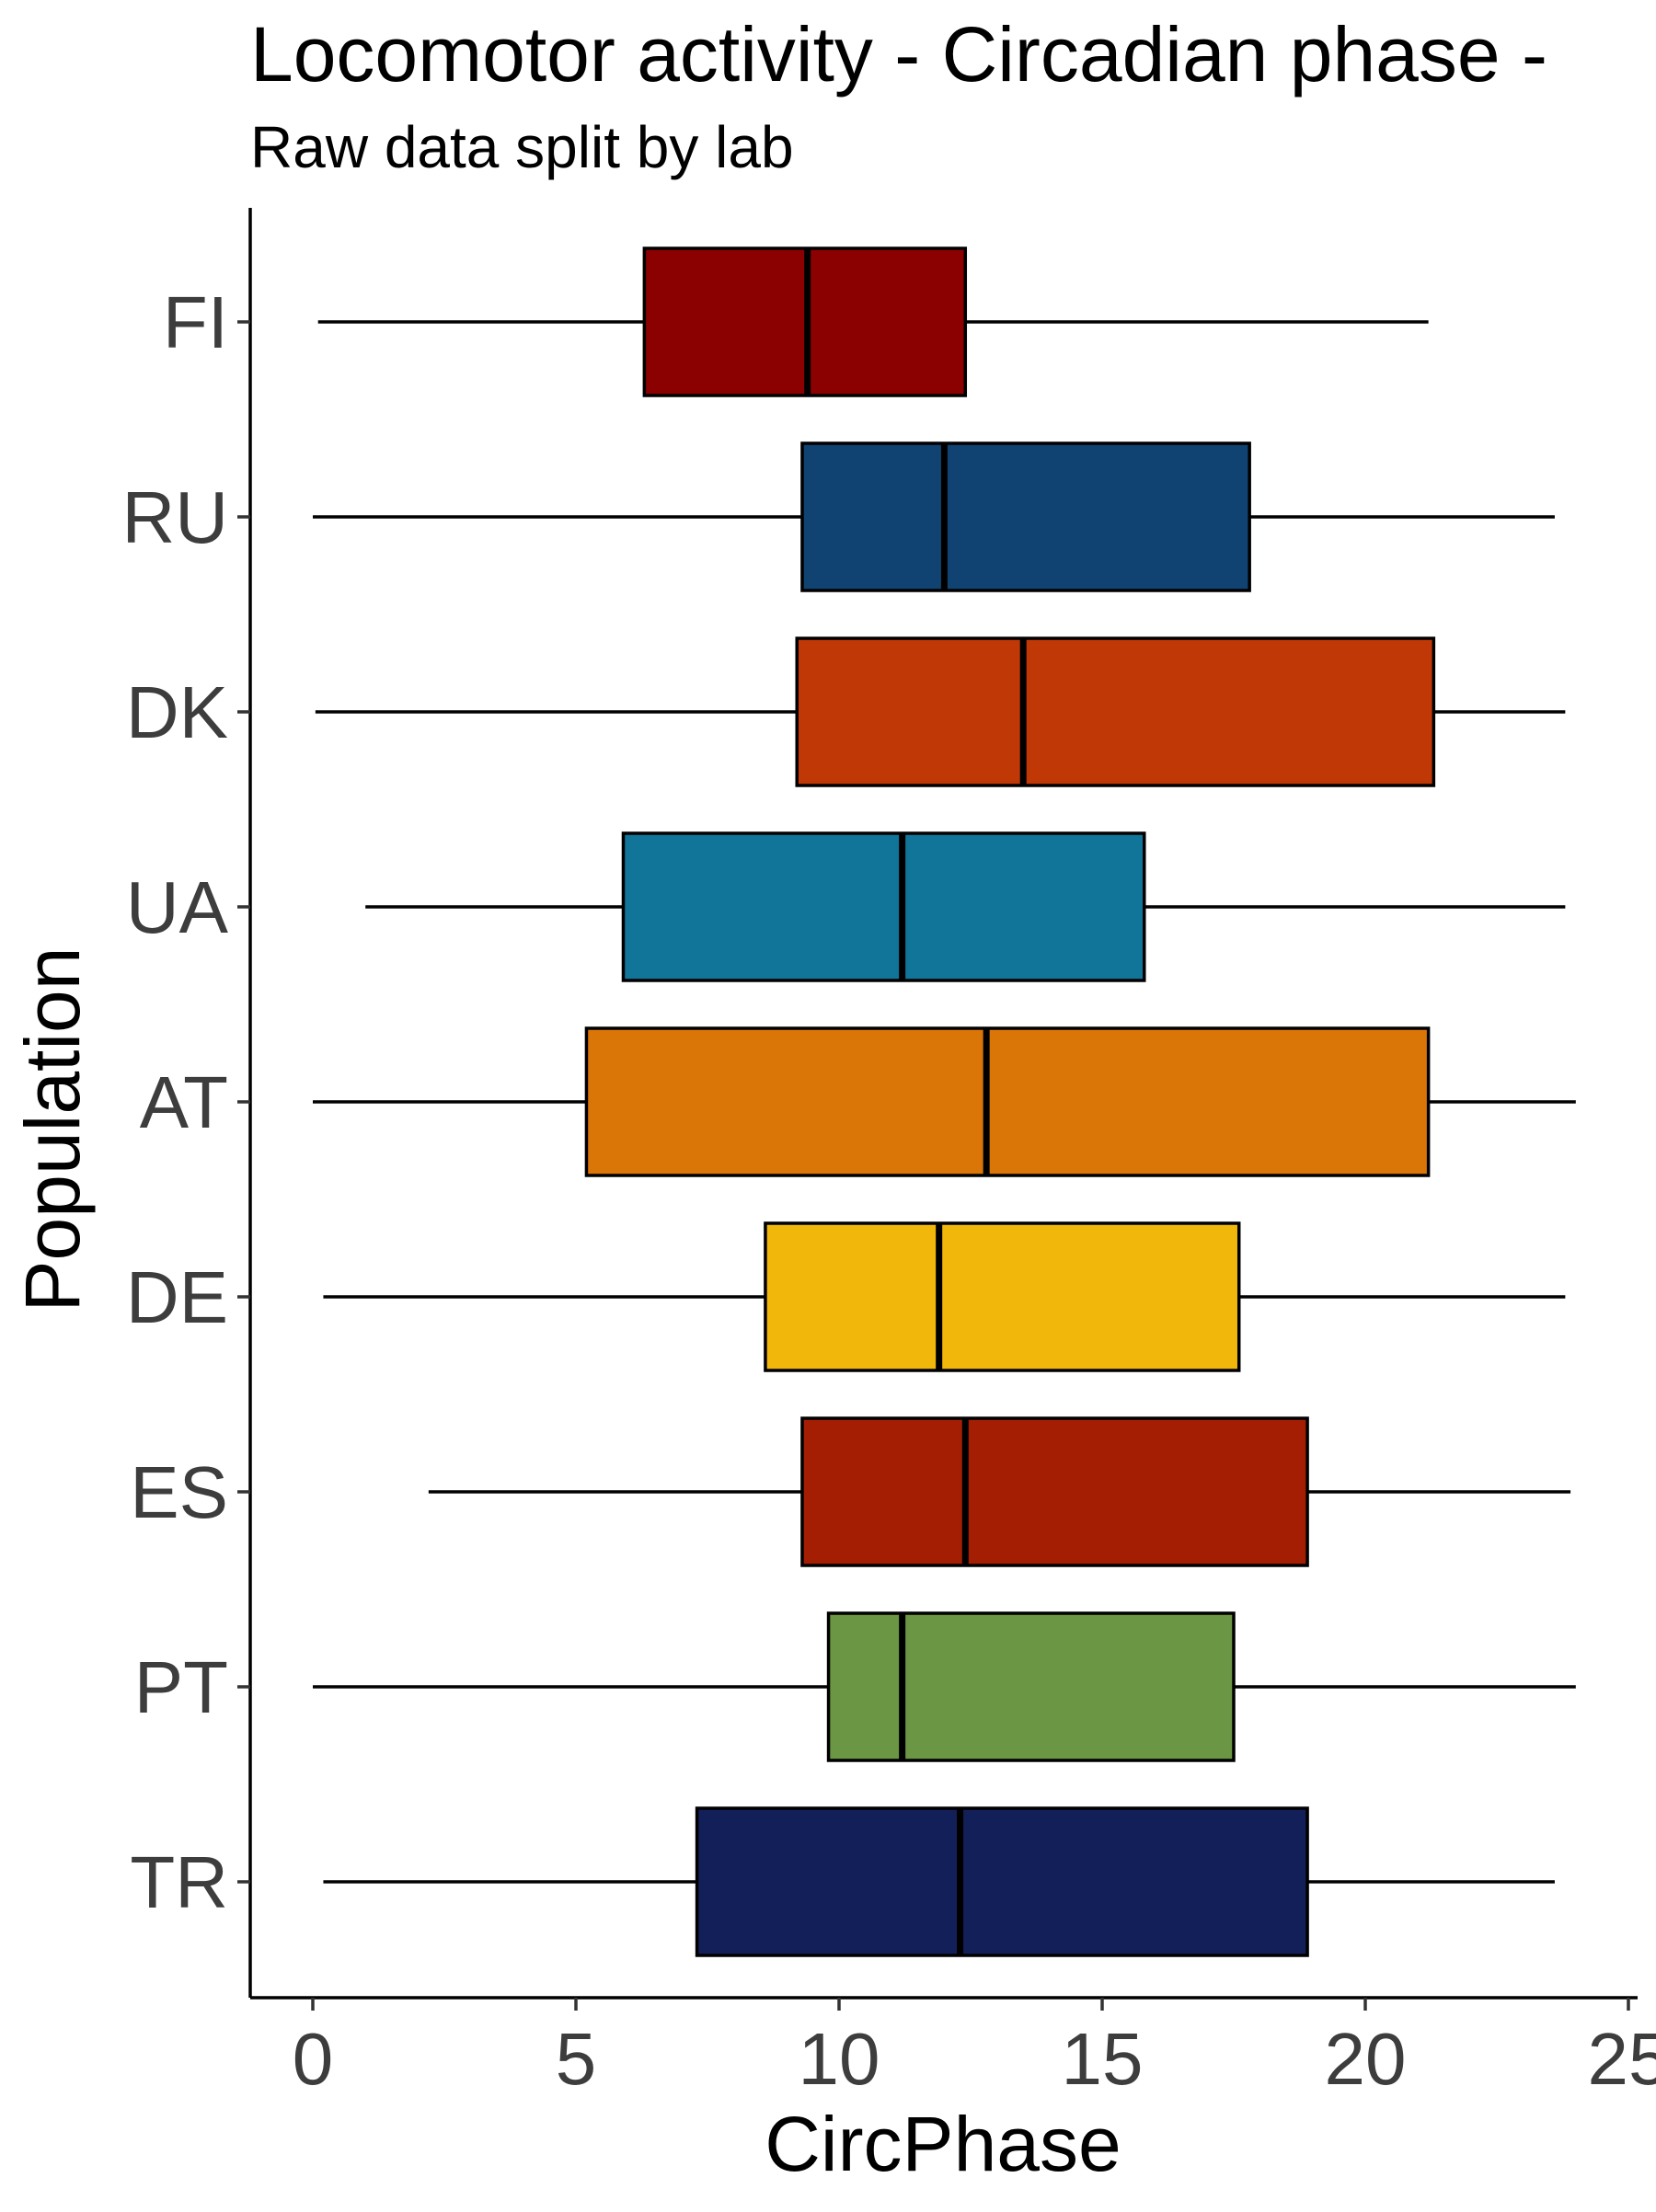 This screenshot has width=1656, height=2212. I want to click on box-group-at: AT, so click(858, 1101).